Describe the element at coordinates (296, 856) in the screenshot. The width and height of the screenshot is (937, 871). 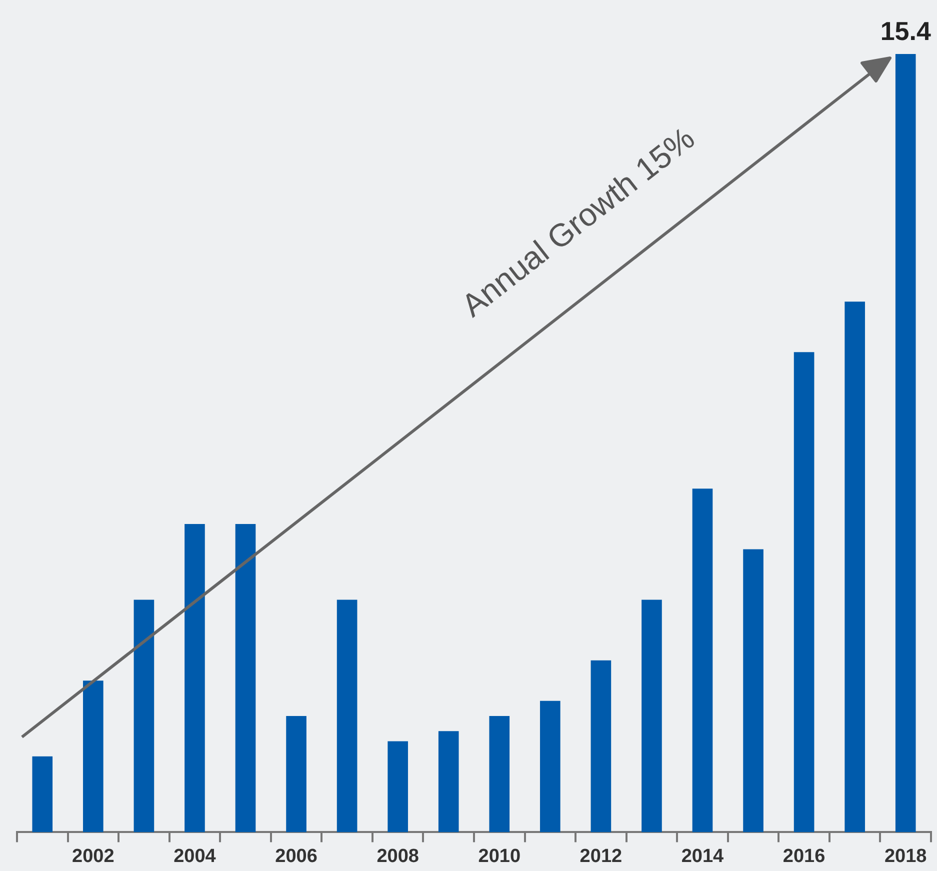
I see `x-tick-label: 2006` at that location.